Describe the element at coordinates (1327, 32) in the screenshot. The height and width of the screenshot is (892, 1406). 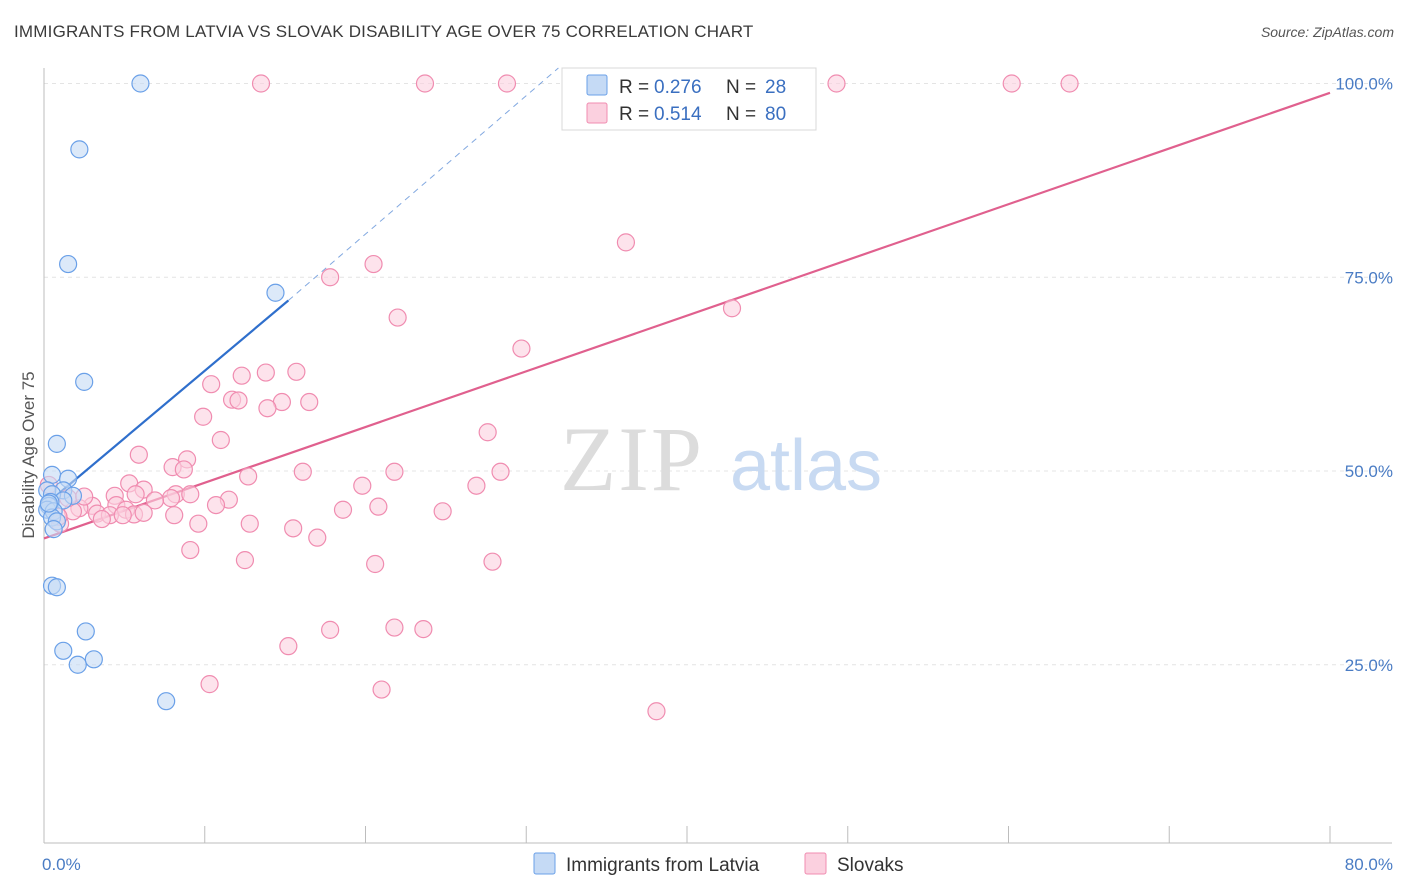
I see `source-label: Source: ZipAtlas.com` at that location.